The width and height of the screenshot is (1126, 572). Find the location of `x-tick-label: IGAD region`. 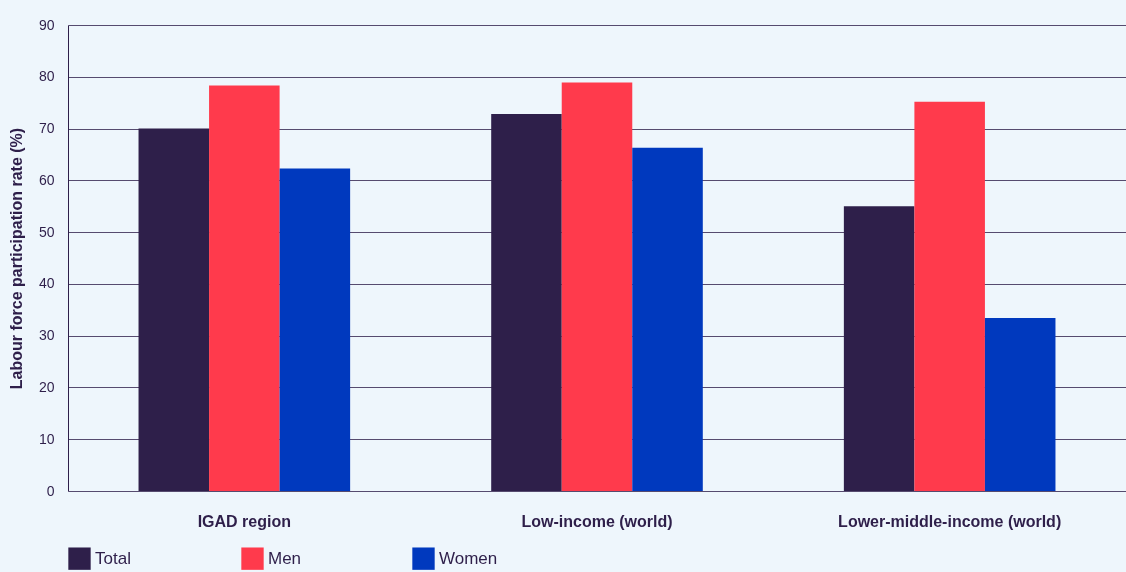

x-tick-label: IGAD region is located at coordinates (244, 521).